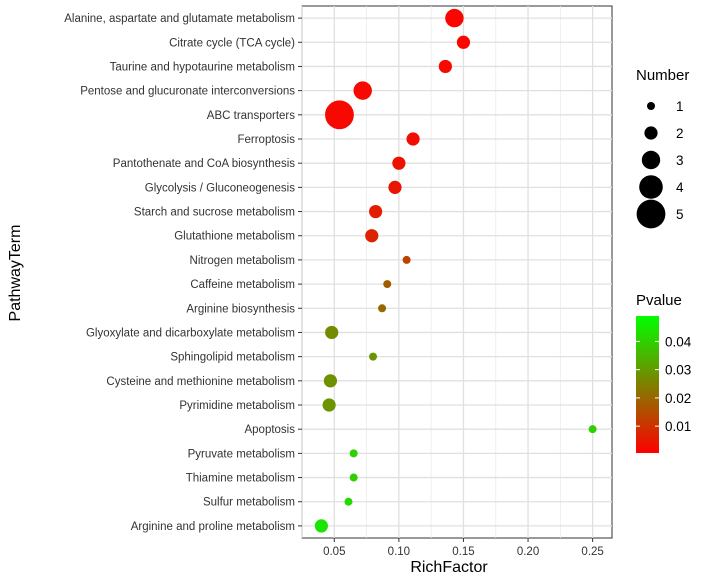 The image size is (714, 580). I want to click on x-tick-labels: 0.05 0.10 0.15 0.20 0.25, so click(463, 548).